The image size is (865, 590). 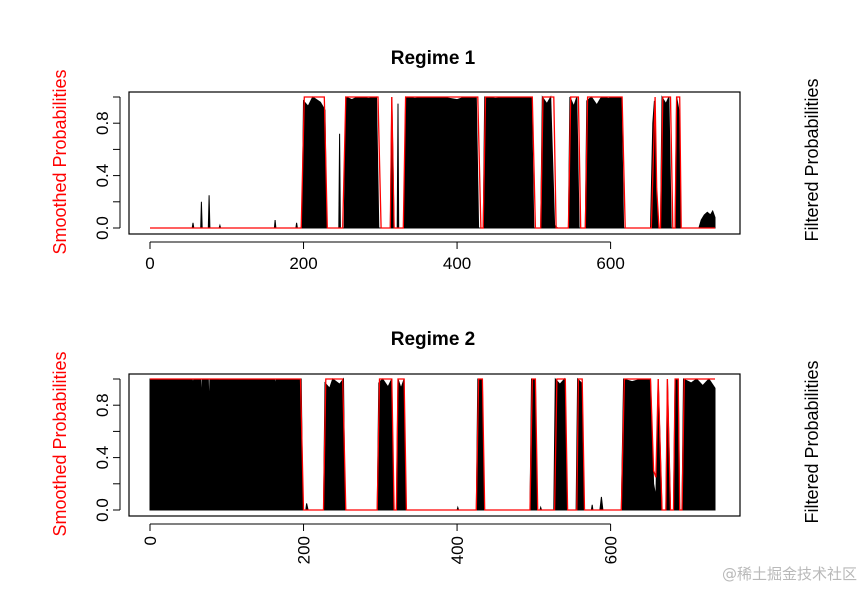 I want to click on regime-2-smoothed-label: Smoothed Probabilities, so click(x=60, y=443).